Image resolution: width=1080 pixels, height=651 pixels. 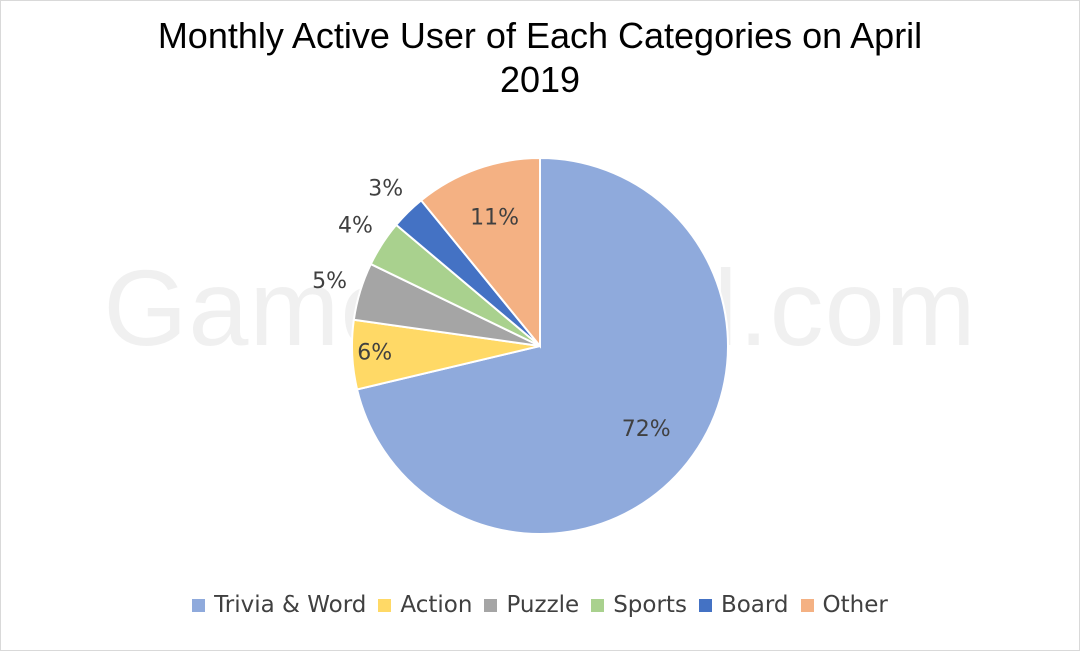 I want to click on legend-swatch-puzzle, so click(x=491, y=605).